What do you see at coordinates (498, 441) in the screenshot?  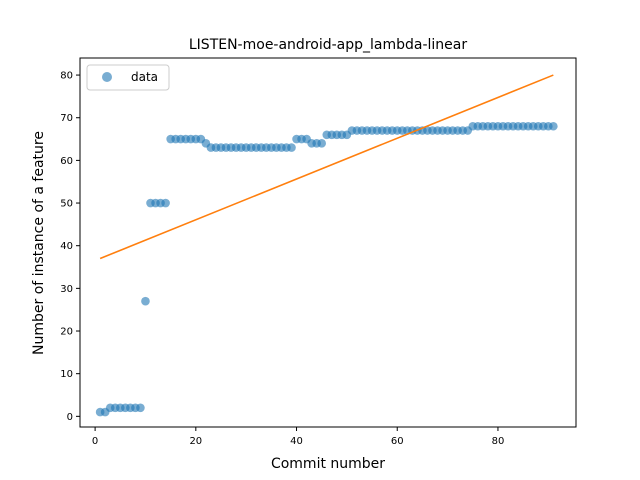 I see `x-tick-label: 80` at bounding box center [498, 441].